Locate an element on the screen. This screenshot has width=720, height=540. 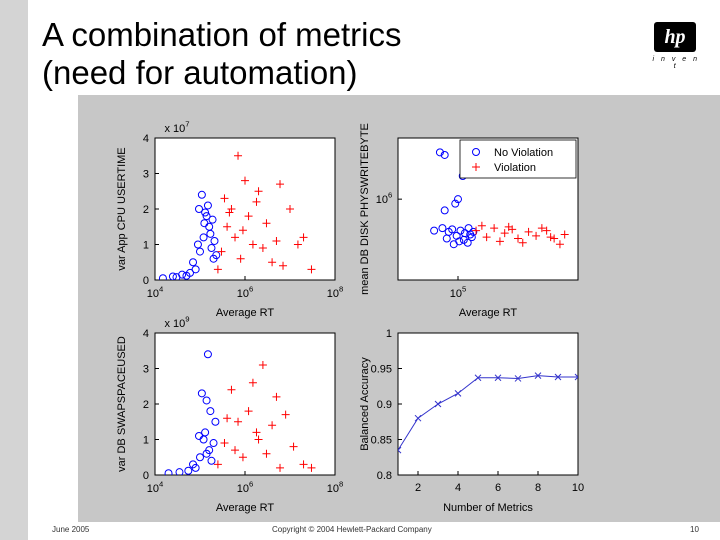
top-left-y-tick-label-0: 0 is located at coordinates (146, 281).